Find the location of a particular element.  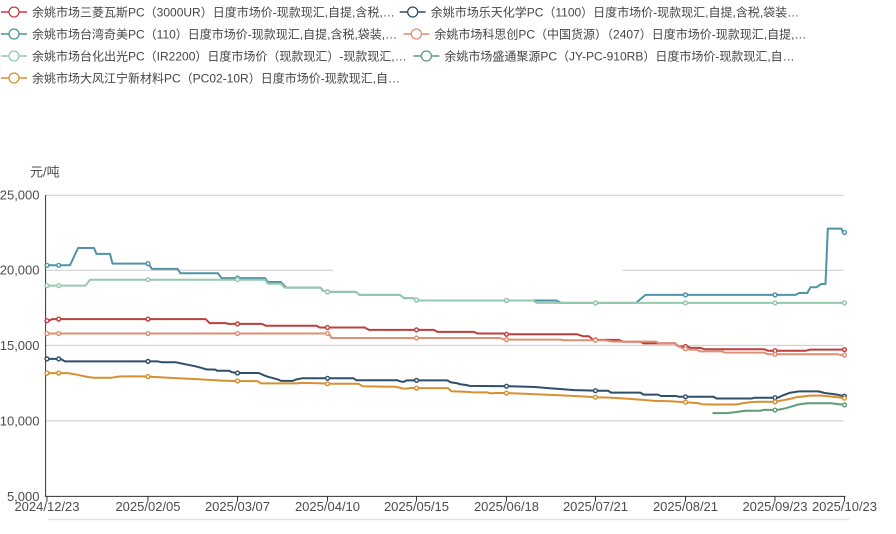

svg-text: 元/吨 is located at coordinates (45, 172).